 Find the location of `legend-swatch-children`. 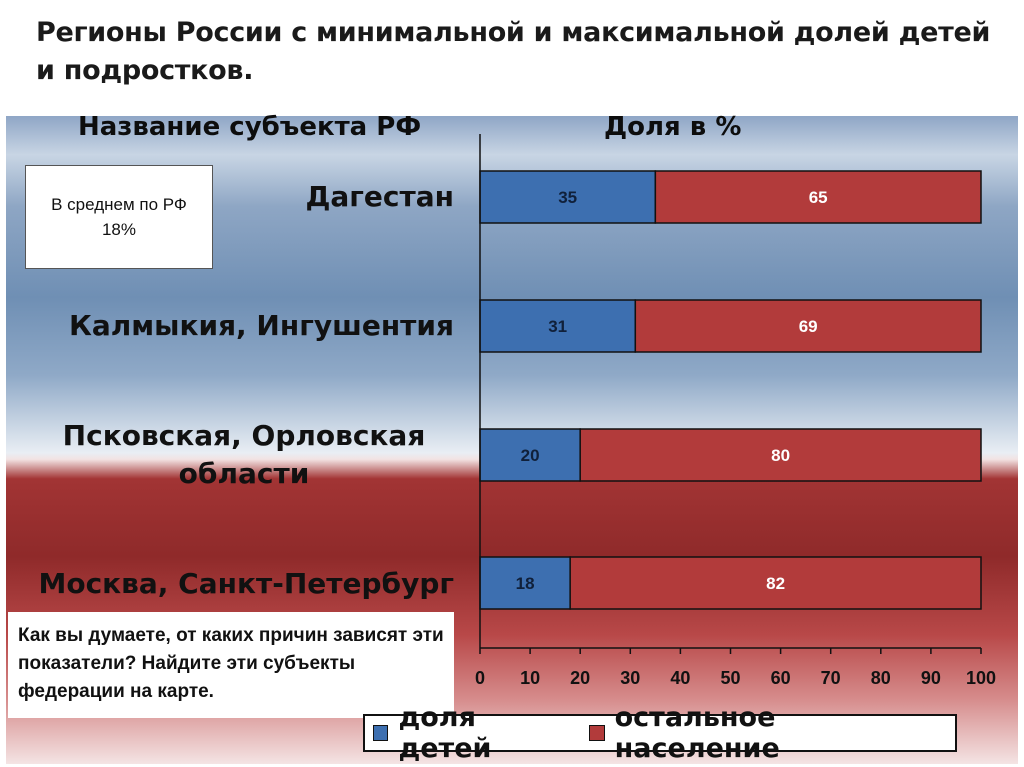

legend-swatch-children is located at coordinates (381, 733).